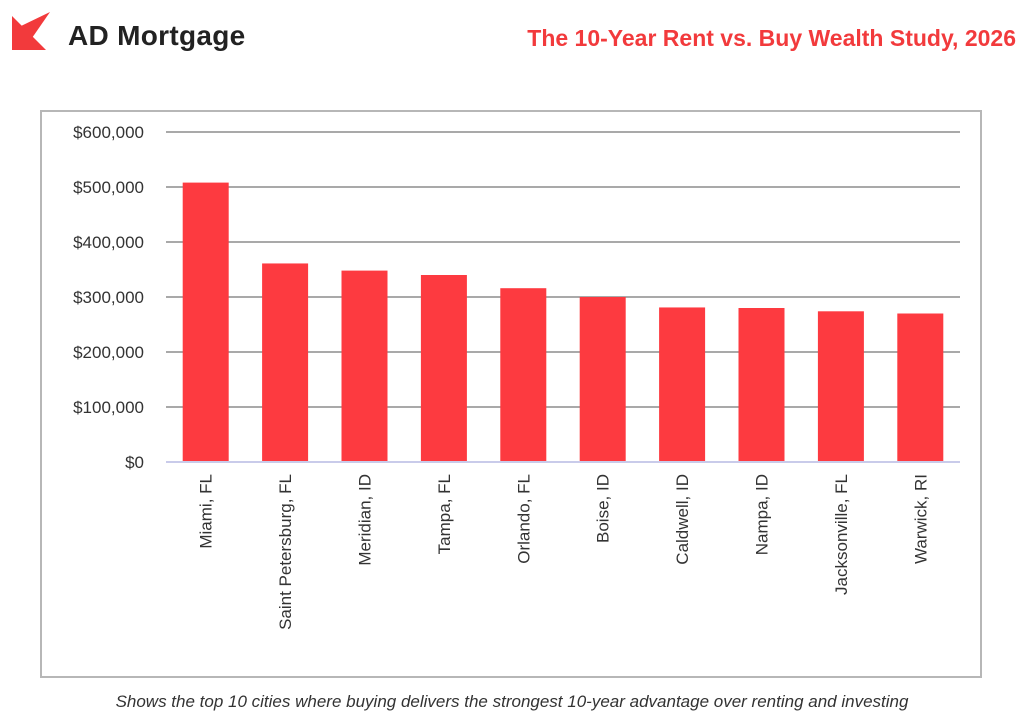 The width and height of the screenshot is (1024, 728). What do you see at coordinates (206, 511) in the screenshot?
I see `x-tick-label: Miami, FL` at bounding box center [206, 511].